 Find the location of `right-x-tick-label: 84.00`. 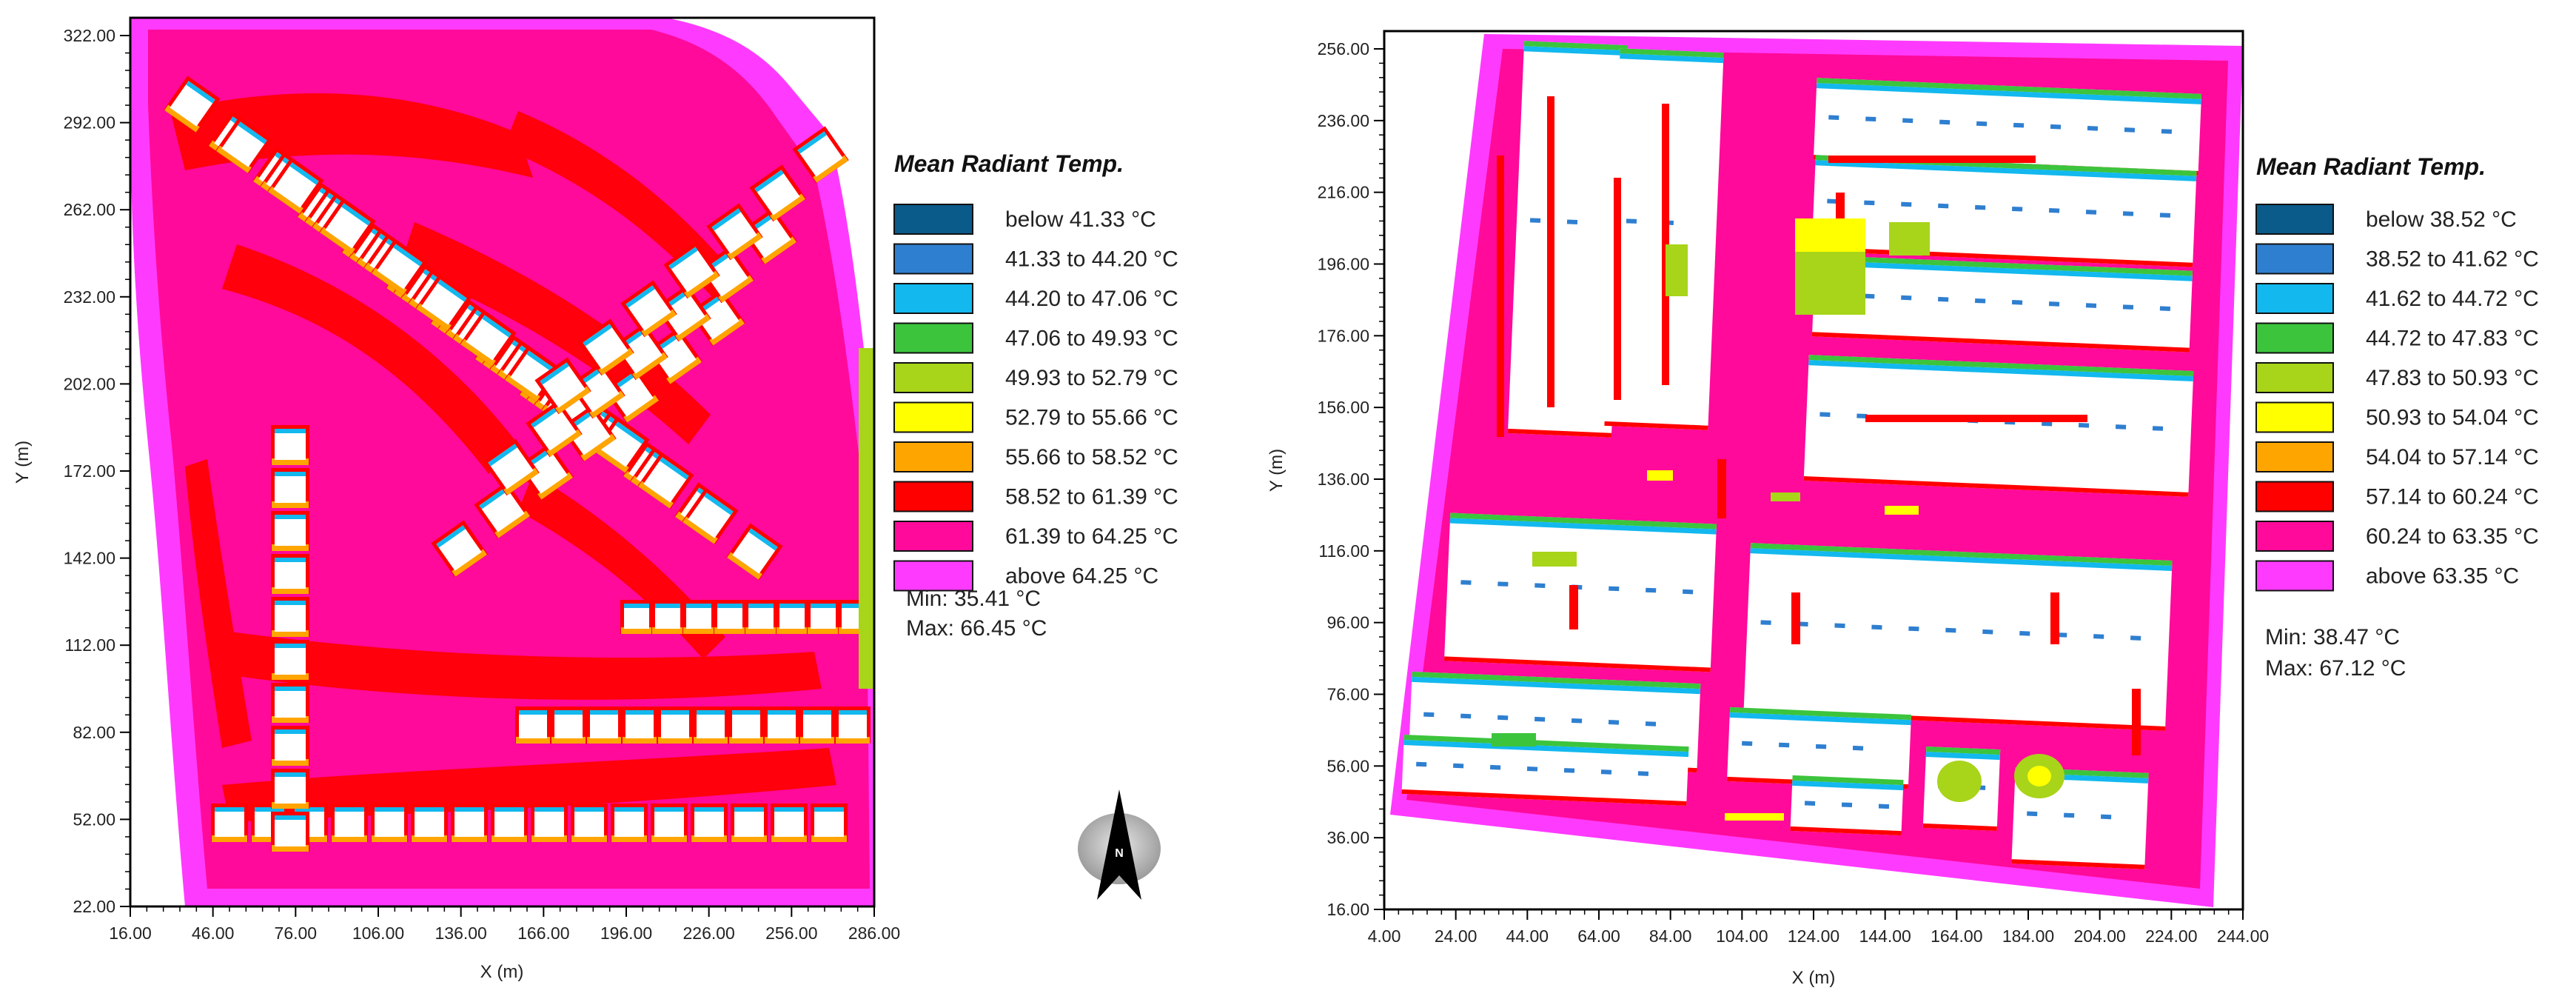

right-x-tick-label: 84.00 is located at coordinates (1670, 936).